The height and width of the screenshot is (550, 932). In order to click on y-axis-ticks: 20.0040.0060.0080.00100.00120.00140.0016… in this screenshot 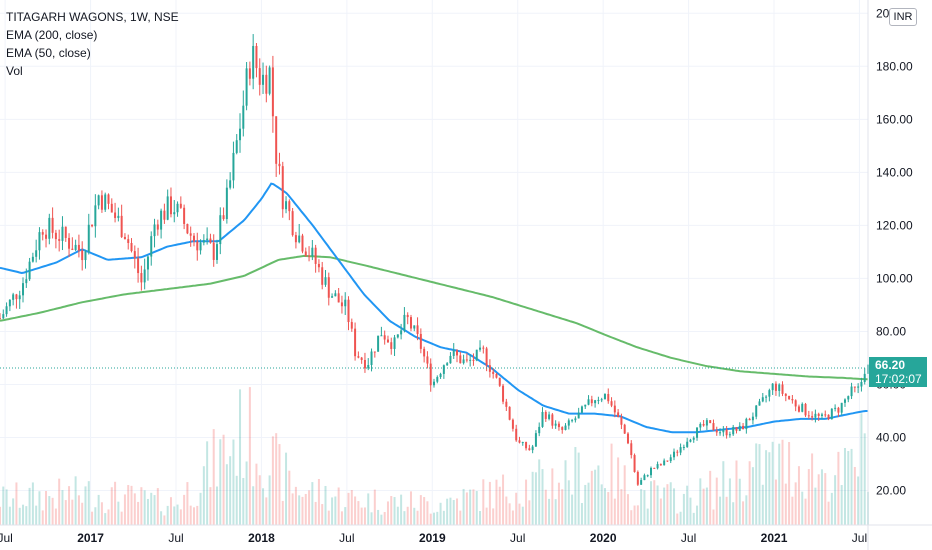, I will do `click(894, 251)`.